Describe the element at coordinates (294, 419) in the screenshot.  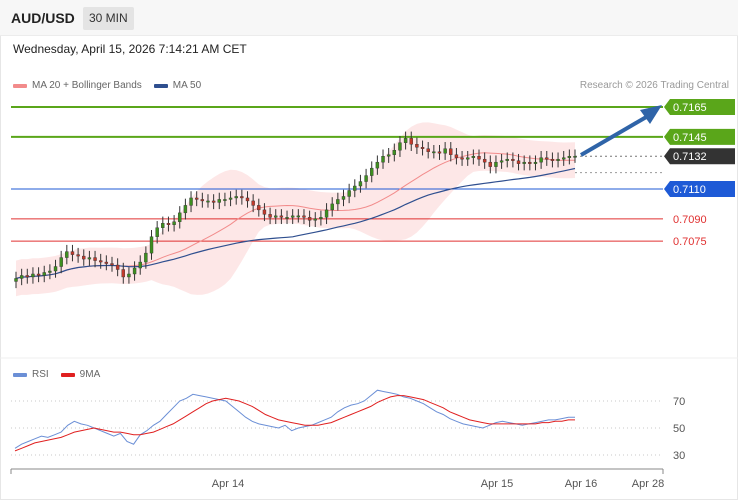
I see `rsi-series-rsi` at that location.